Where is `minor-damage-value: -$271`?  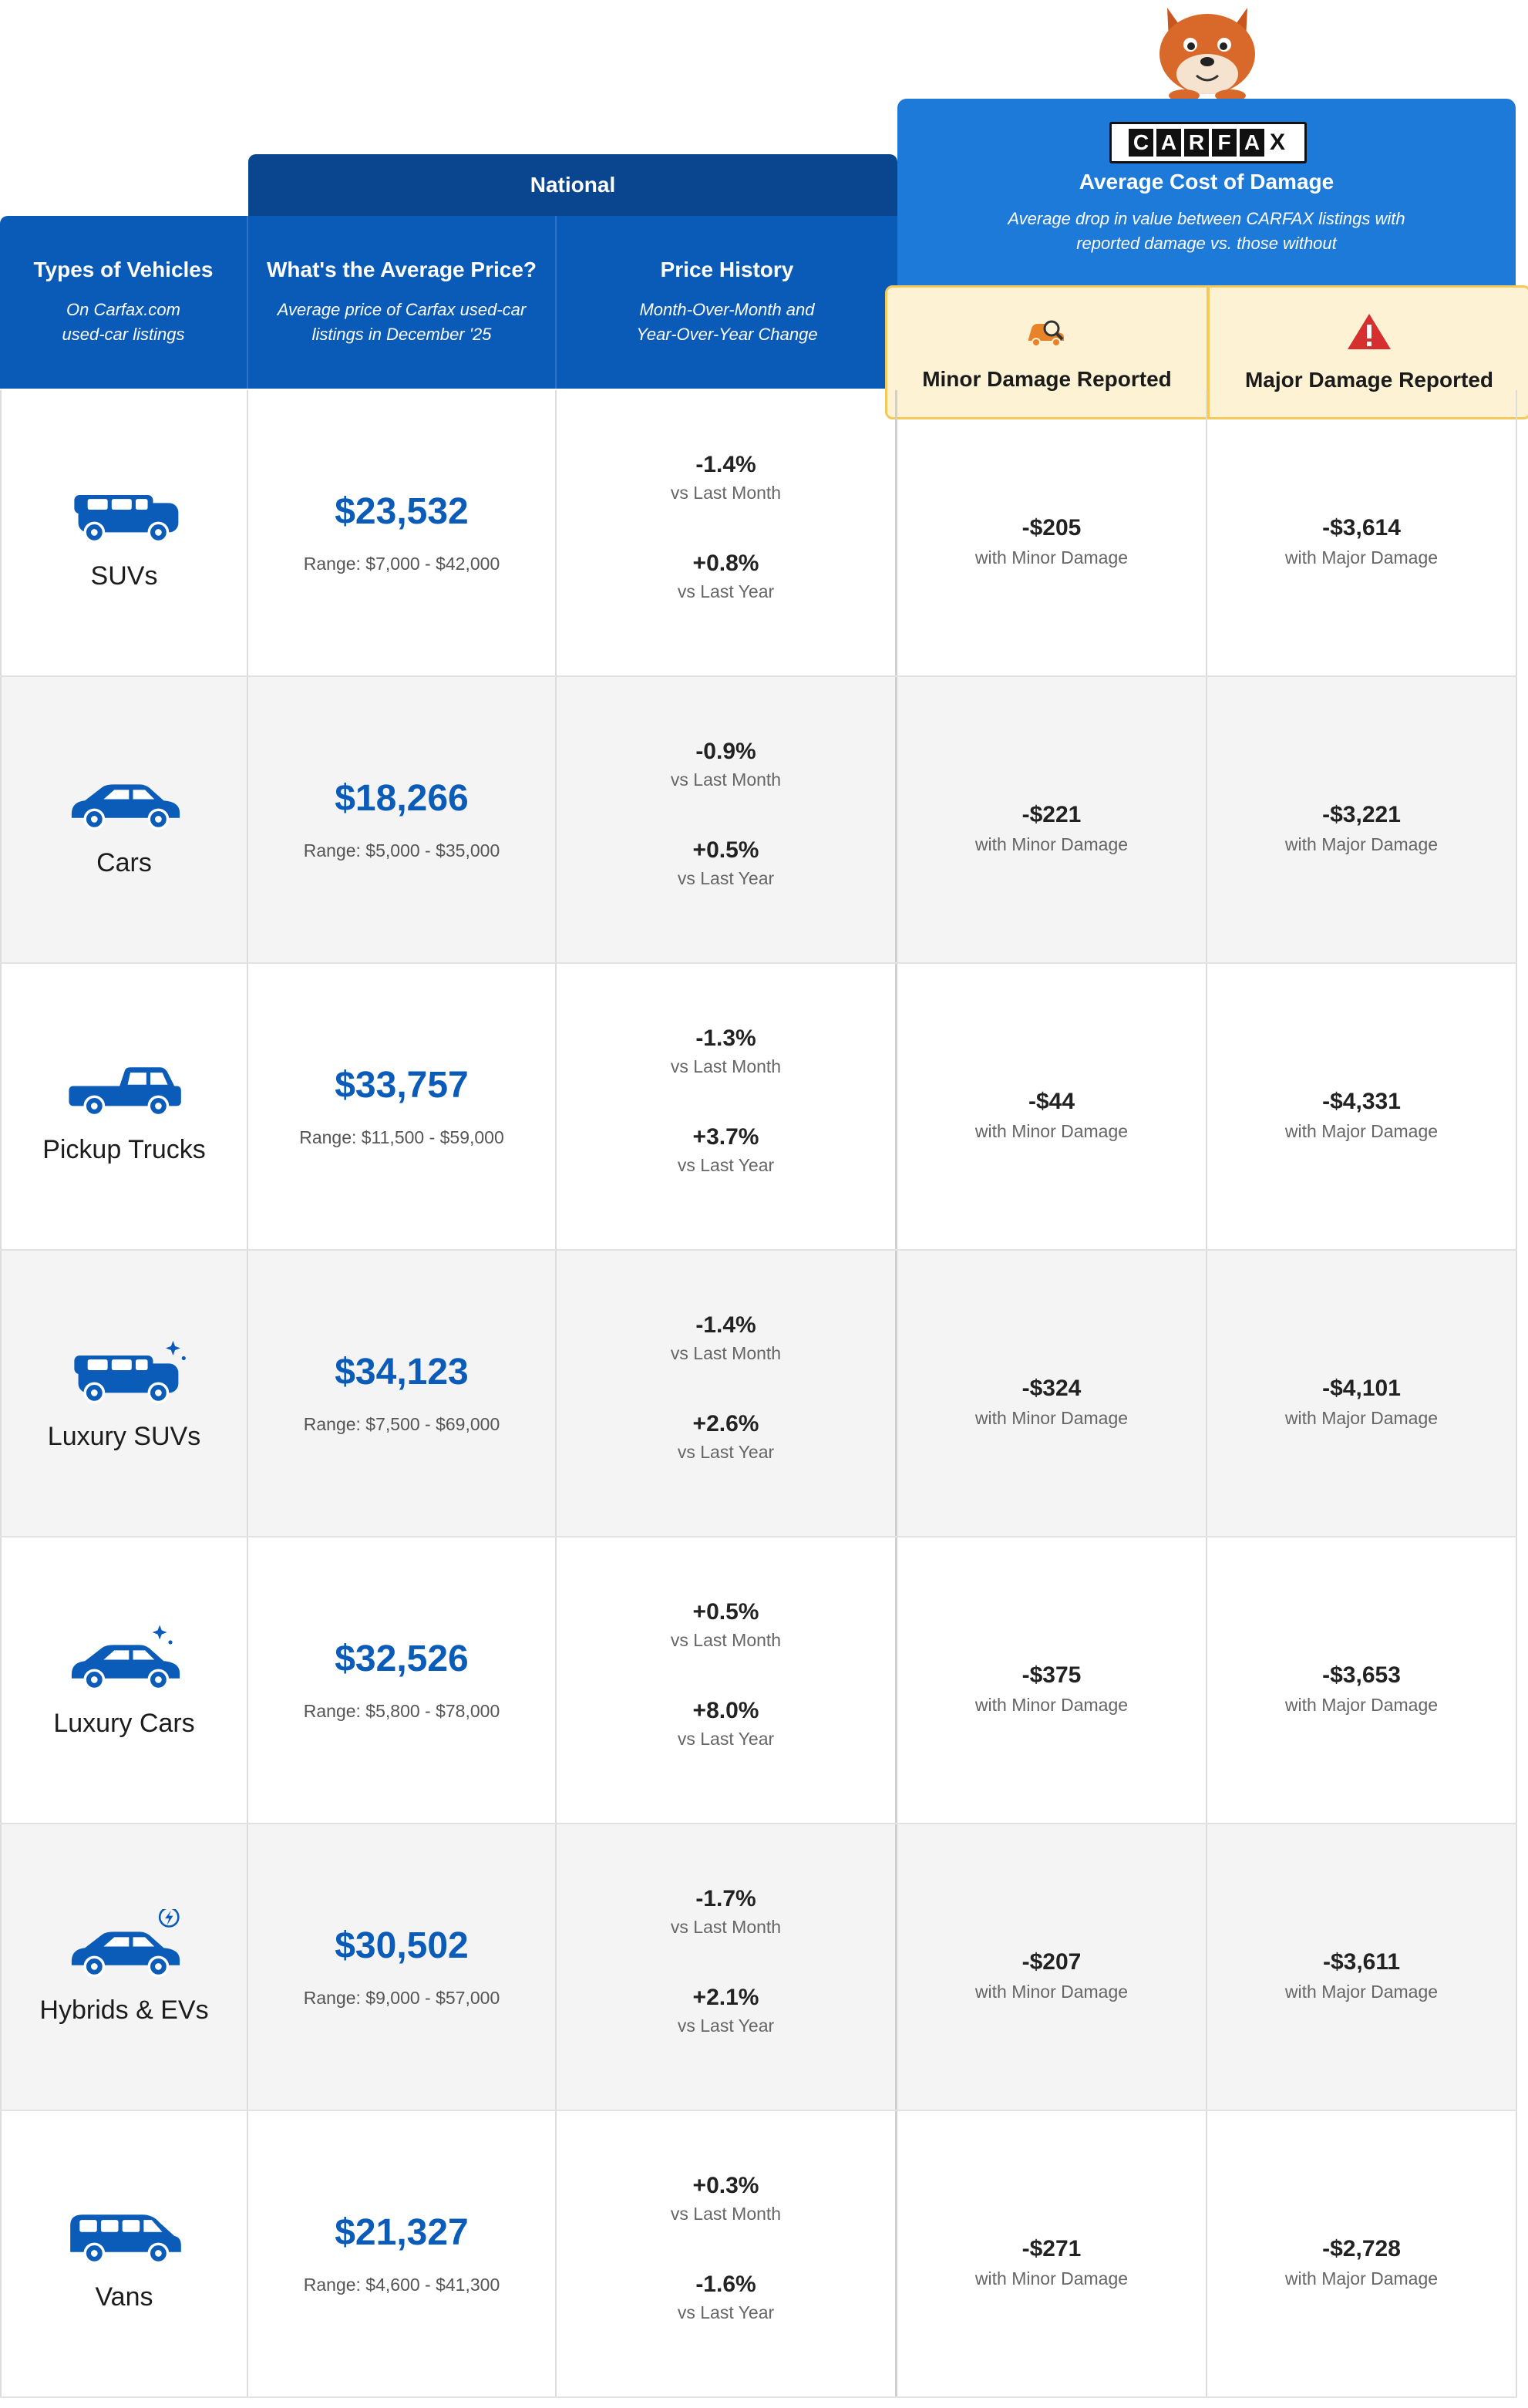 minor-damage-value: -$271 is located at coordinates (1051, 2248).